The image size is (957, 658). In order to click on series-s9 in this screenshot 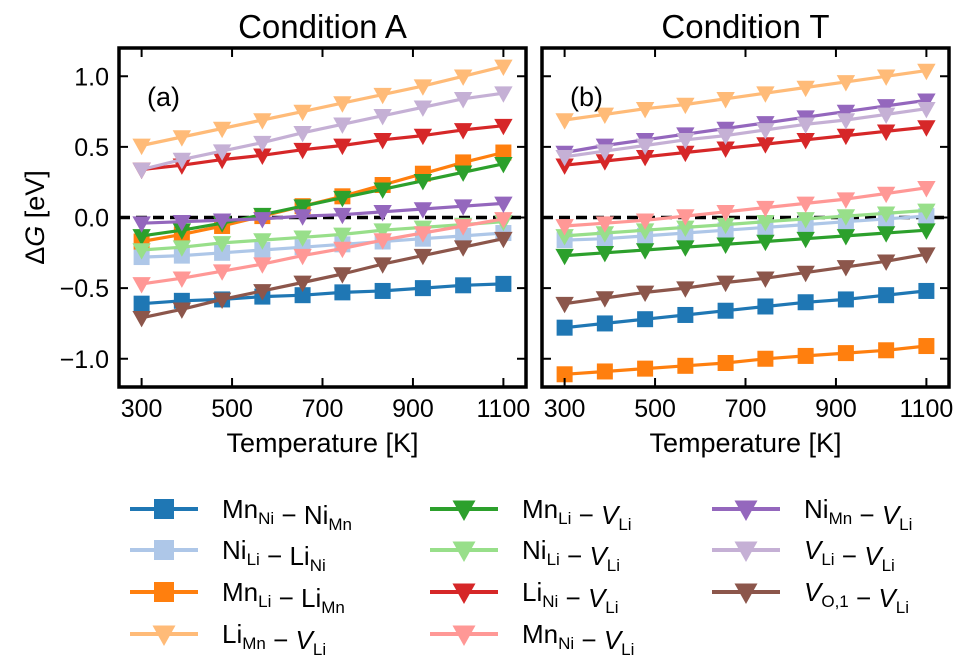, I will do `click(322, 214)`.